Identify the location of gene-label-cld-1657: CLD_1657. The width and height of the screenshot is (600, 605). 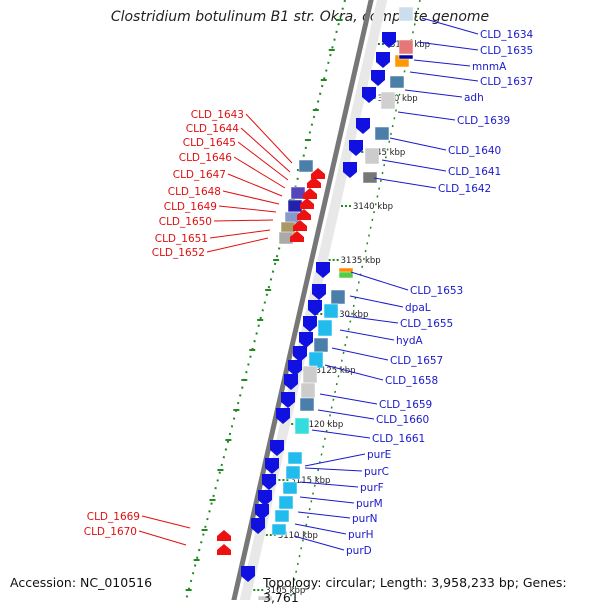
(416, 361).